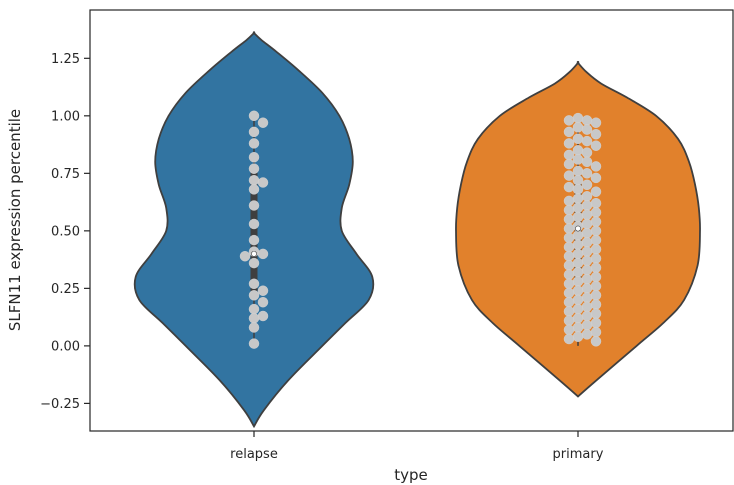 The height and width of the screenshot is (485, 734). What do you see at coordinates (254, 454) in the screenshot?
I see `x-tick-label: relapse` at bounding box center [254, 454].